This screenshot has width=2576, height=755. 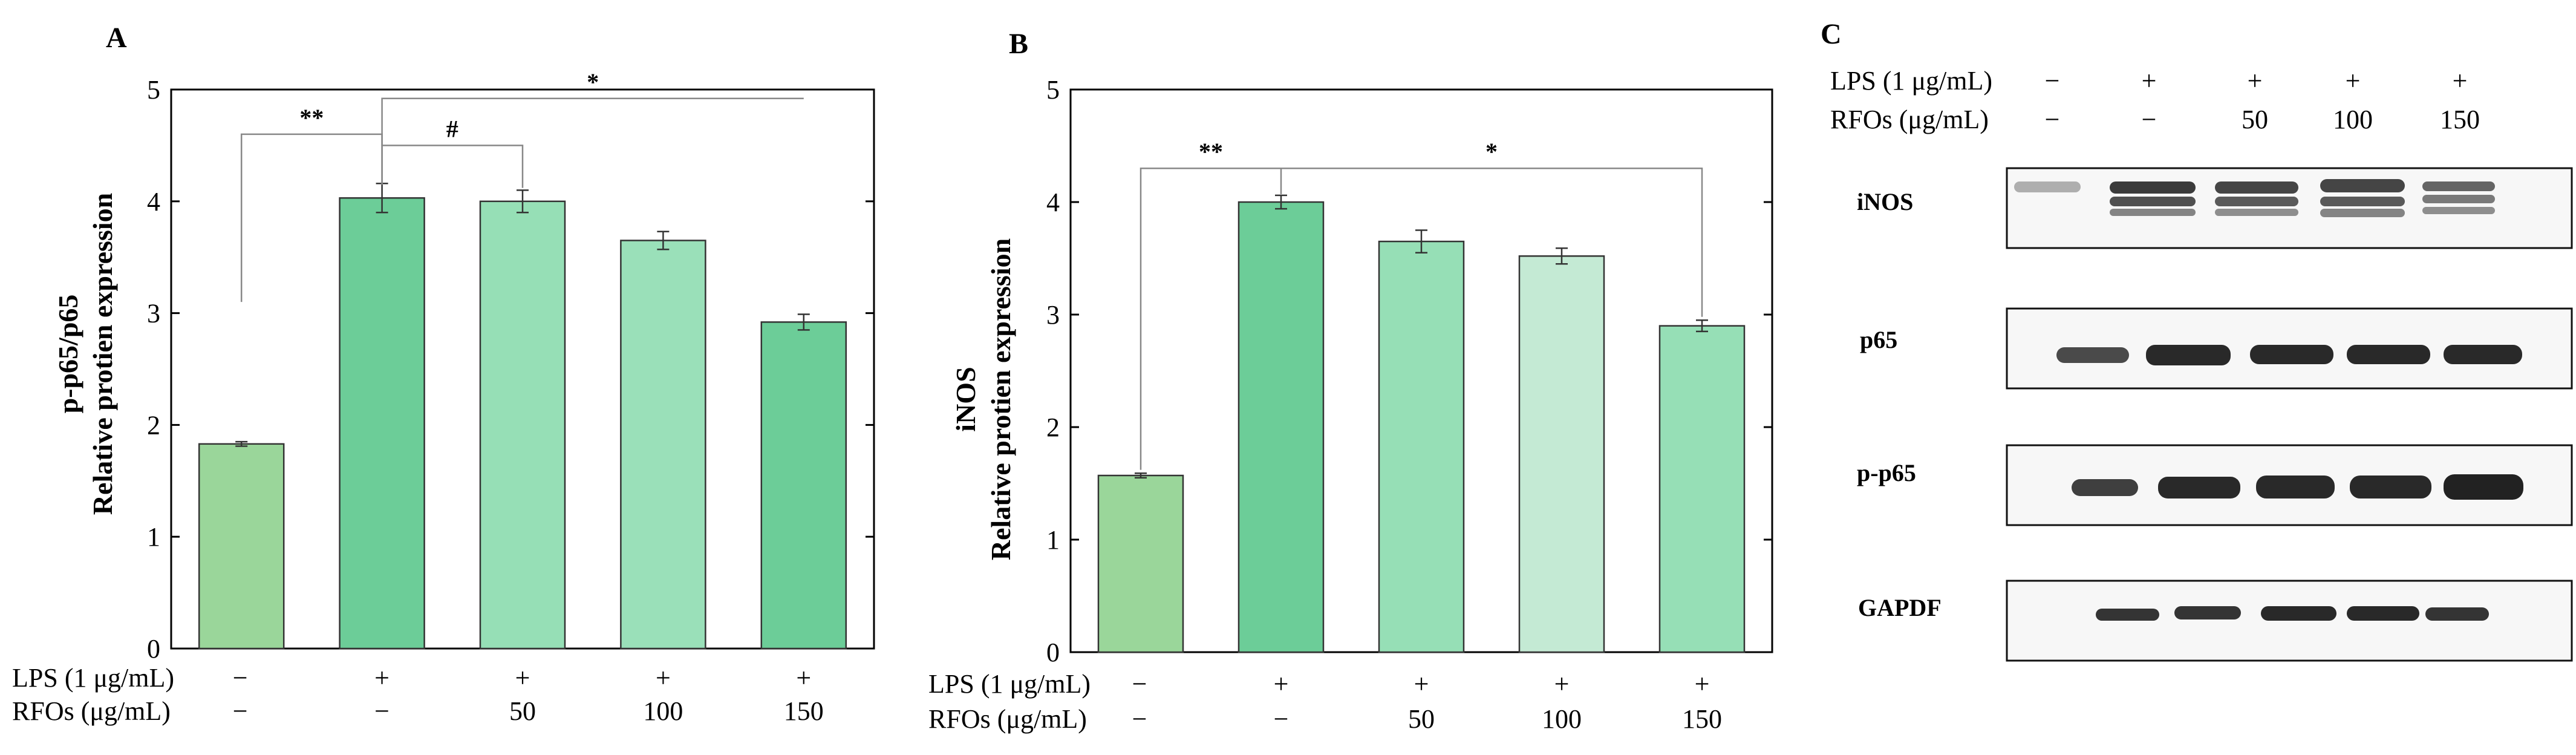 What do you see at coordinates (1018, 44) in the screenshot?
I see `panel-b-letter: B` at bounding box center [1018, 44].